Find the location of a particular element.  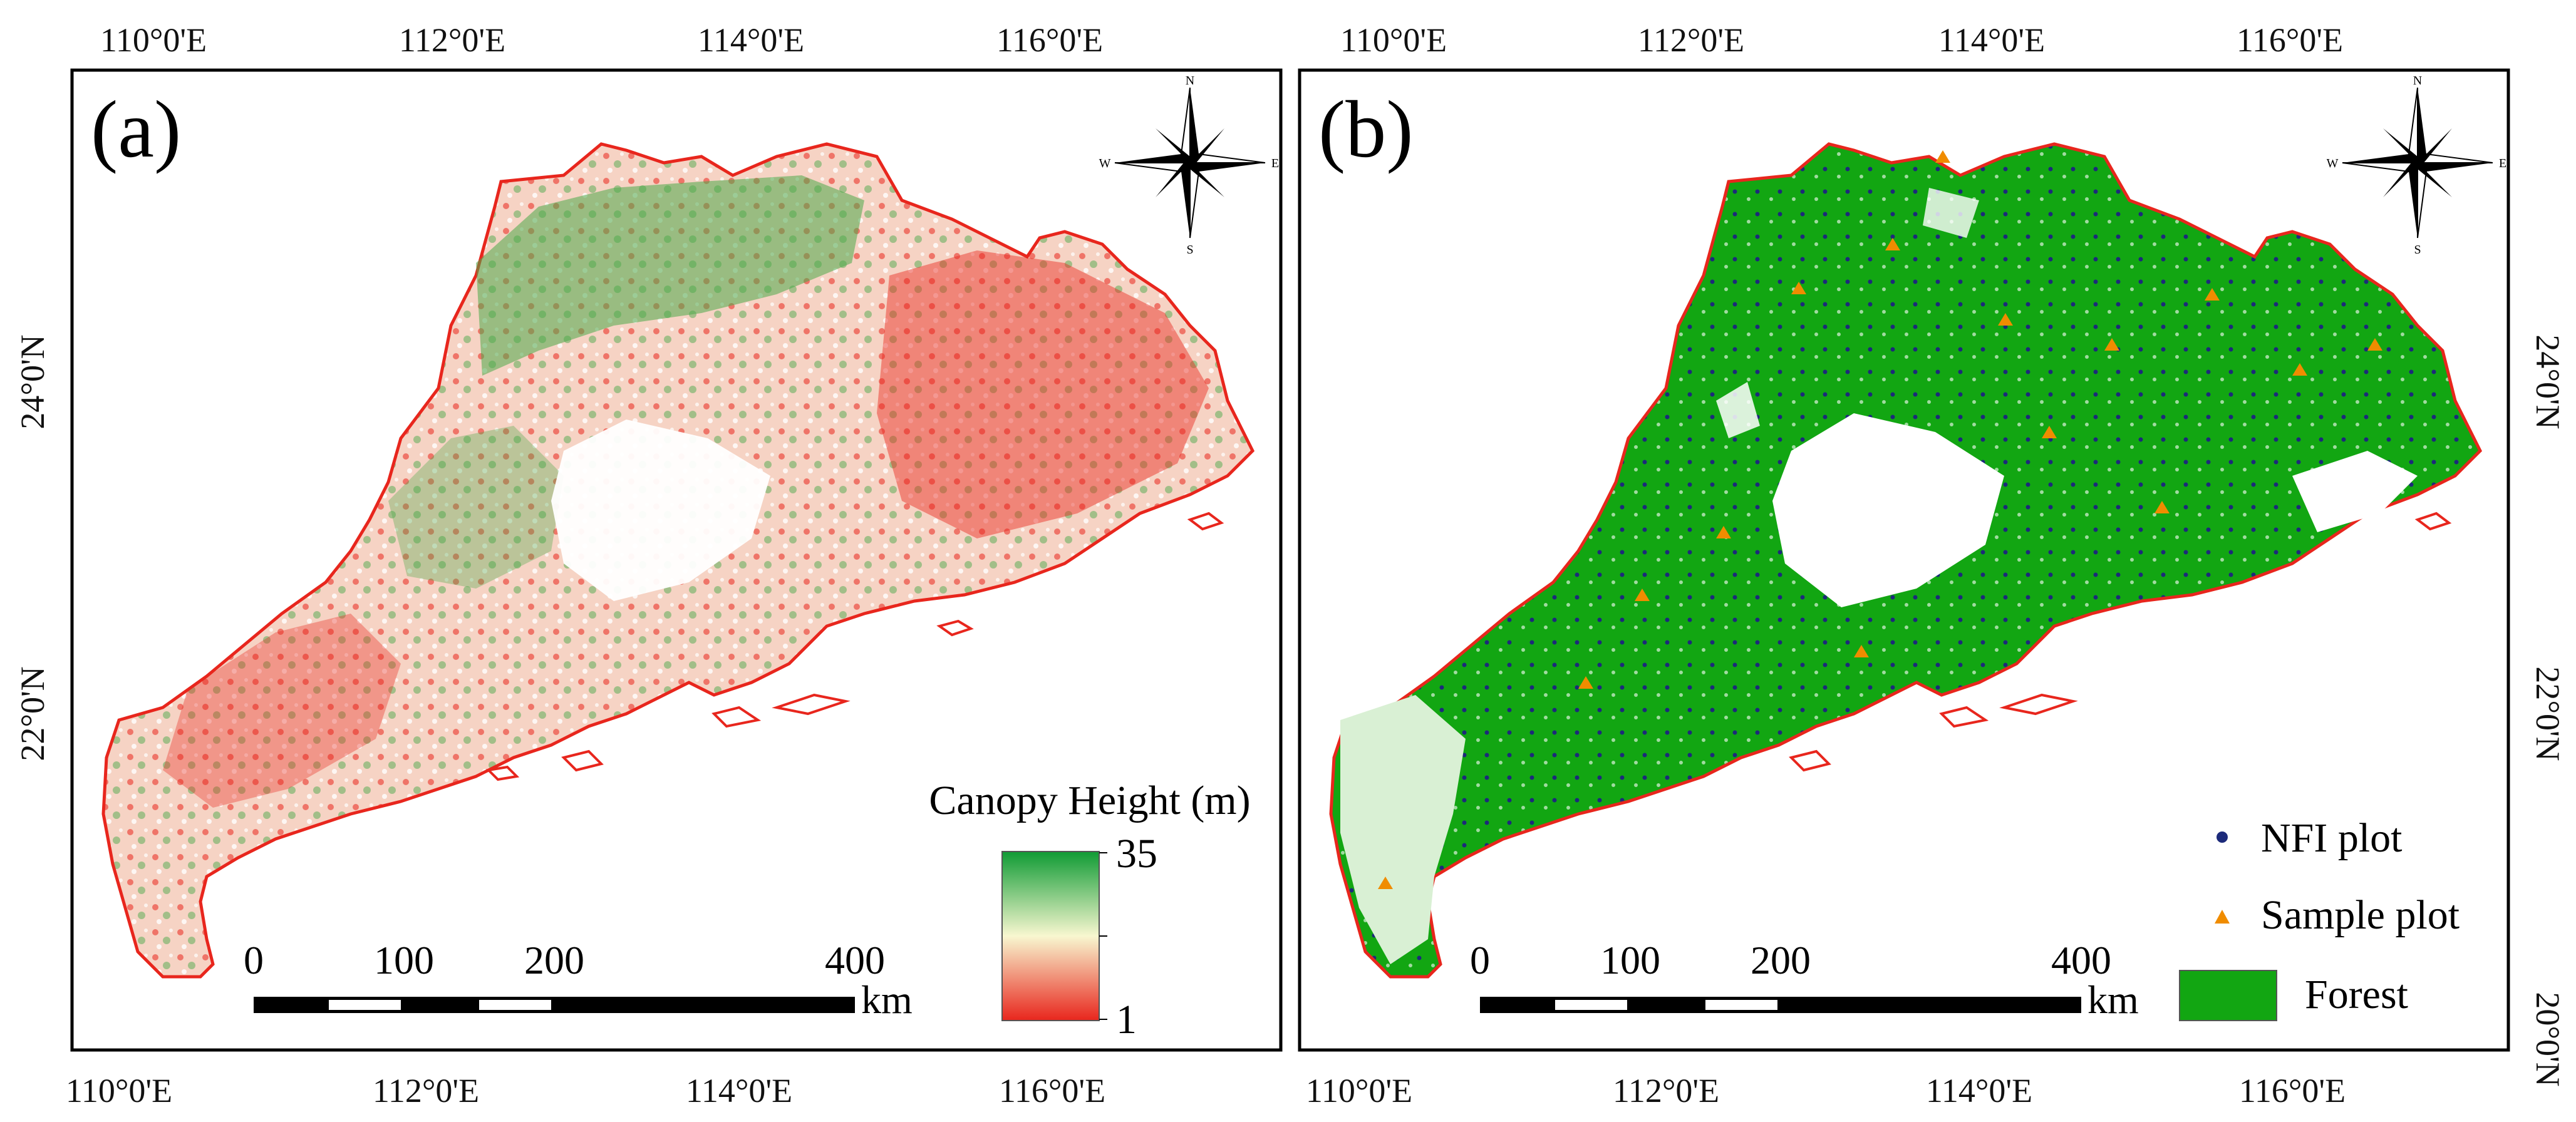

forest-swatch is located at coordinates (2228, 995).